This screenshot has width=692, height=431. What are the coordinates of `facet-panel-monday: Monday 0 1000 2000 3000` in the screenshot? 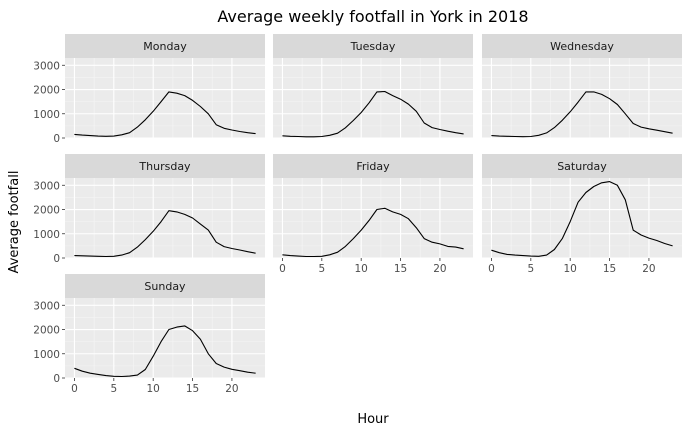 It's located at (149, 89).